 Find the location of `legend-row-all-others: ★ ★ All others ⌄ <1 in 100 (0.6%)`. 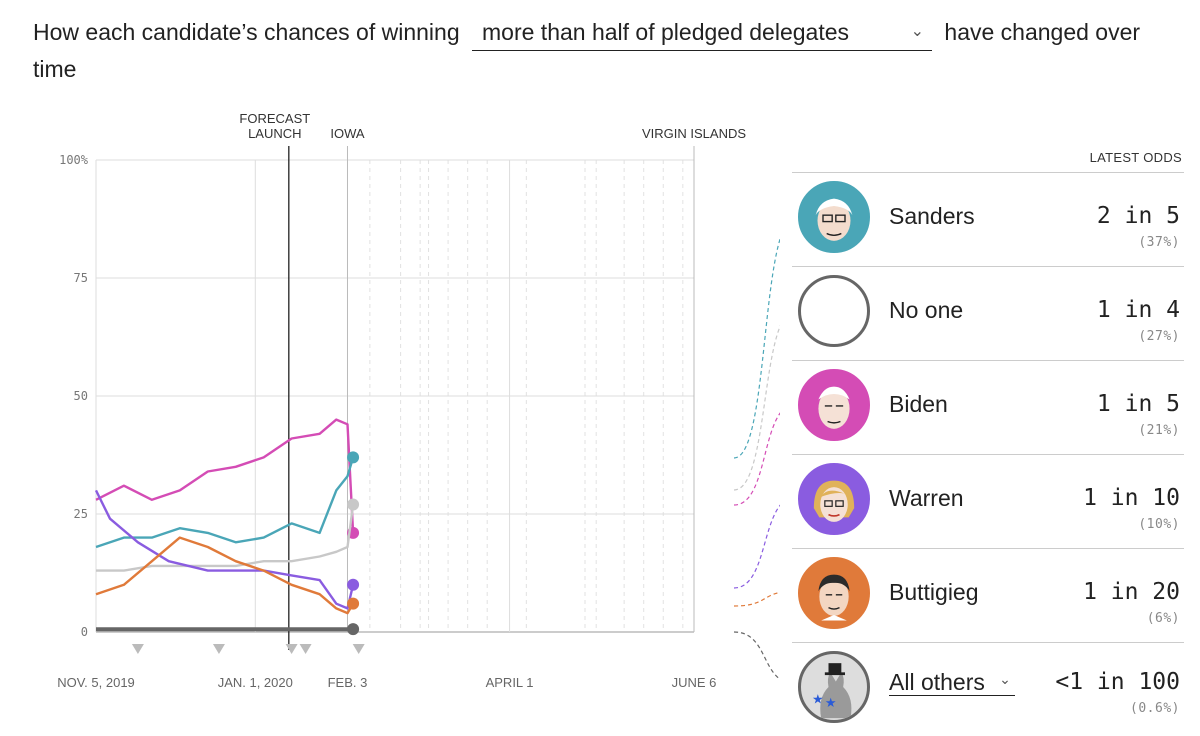

legend-row-all-others: ★ ★ All others ⌄ <1 in 100 (0.6%) is located at coordinates (988, 689).